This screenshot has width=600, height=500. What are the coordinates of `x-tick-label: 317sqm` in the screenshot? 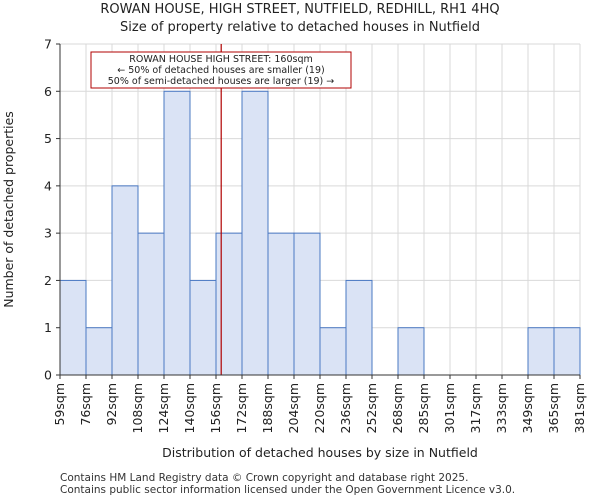 It's located at (475, 408).